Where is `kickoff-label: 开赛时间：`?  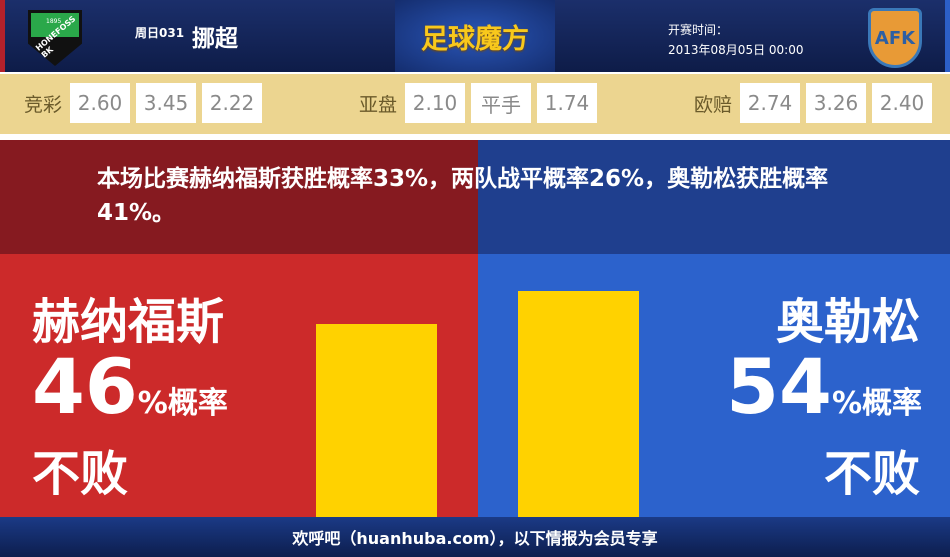
kickoff-label: 开赛时间： is located at coordinates (698, 30).